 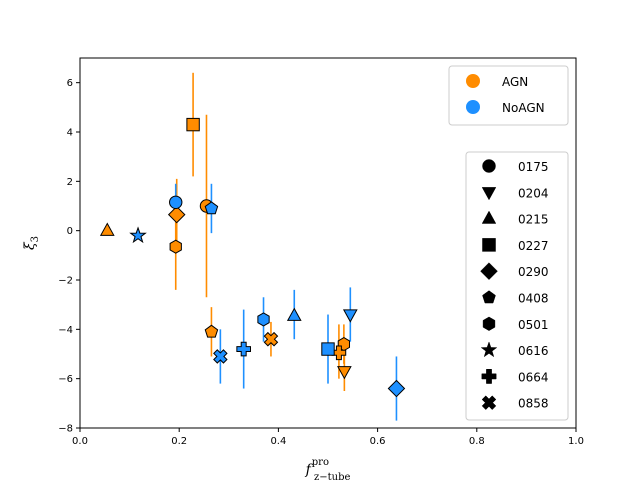 I want to click on y-axis-label: ξ3, so click(x=31, y=243).